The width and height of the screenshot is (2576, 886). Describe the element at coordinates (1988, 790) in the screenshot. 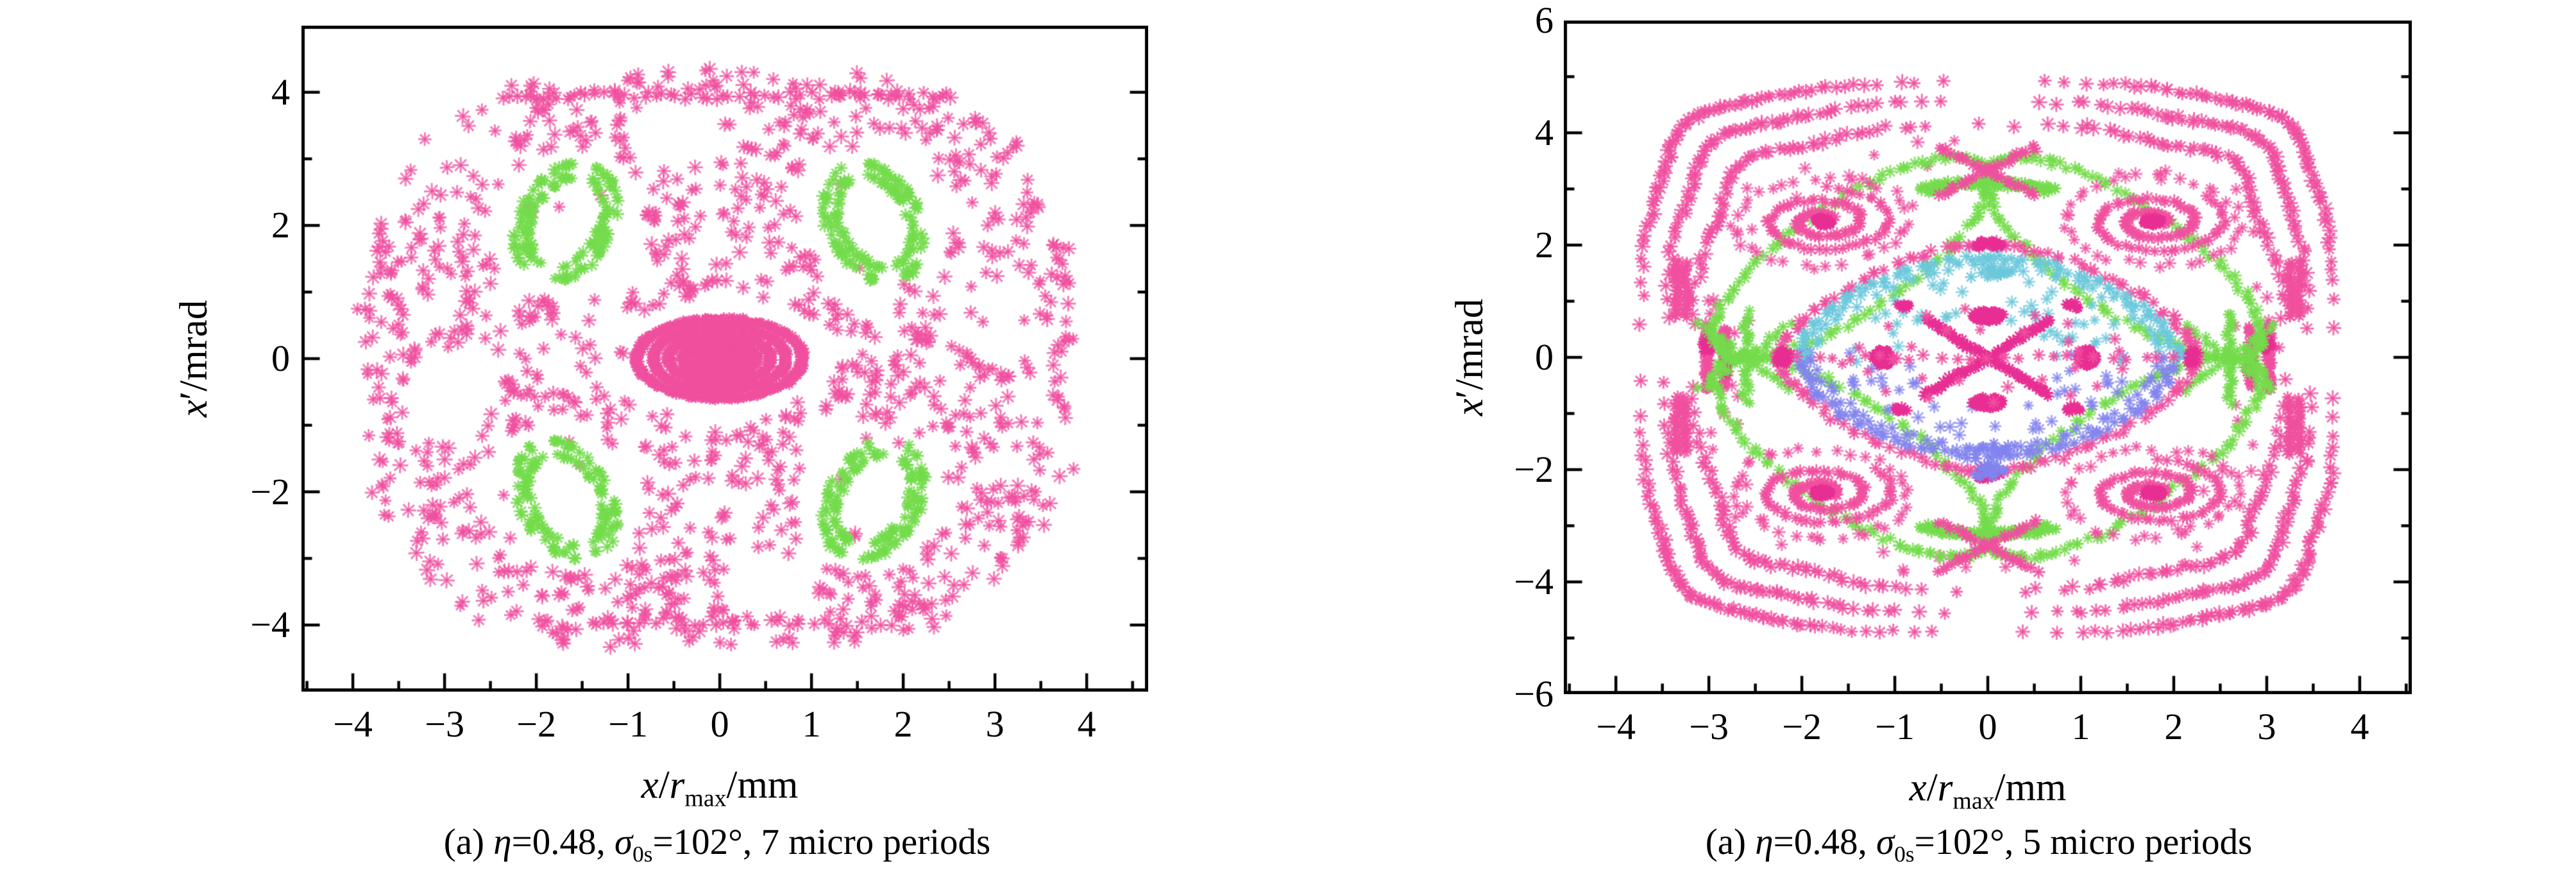

I see `x-axis-label-right: x/rmax/mm` at that location.